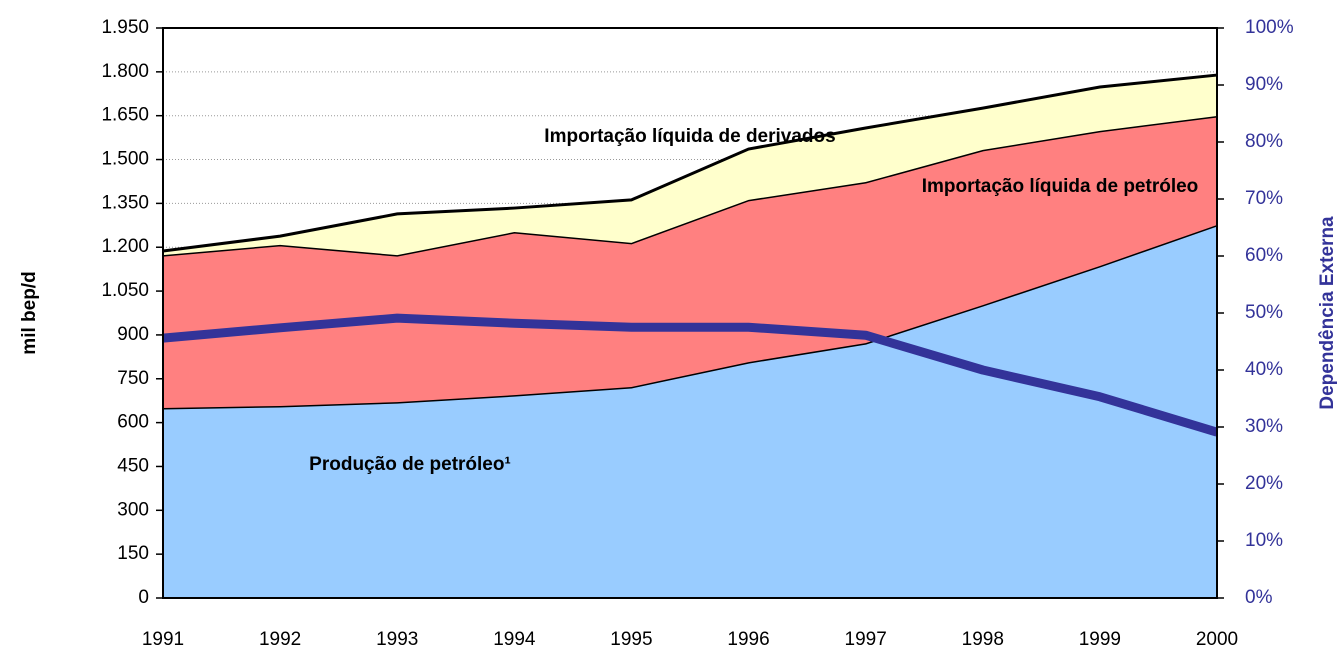  I want to click on x-tick-label: 1999, so click(1100, 639).